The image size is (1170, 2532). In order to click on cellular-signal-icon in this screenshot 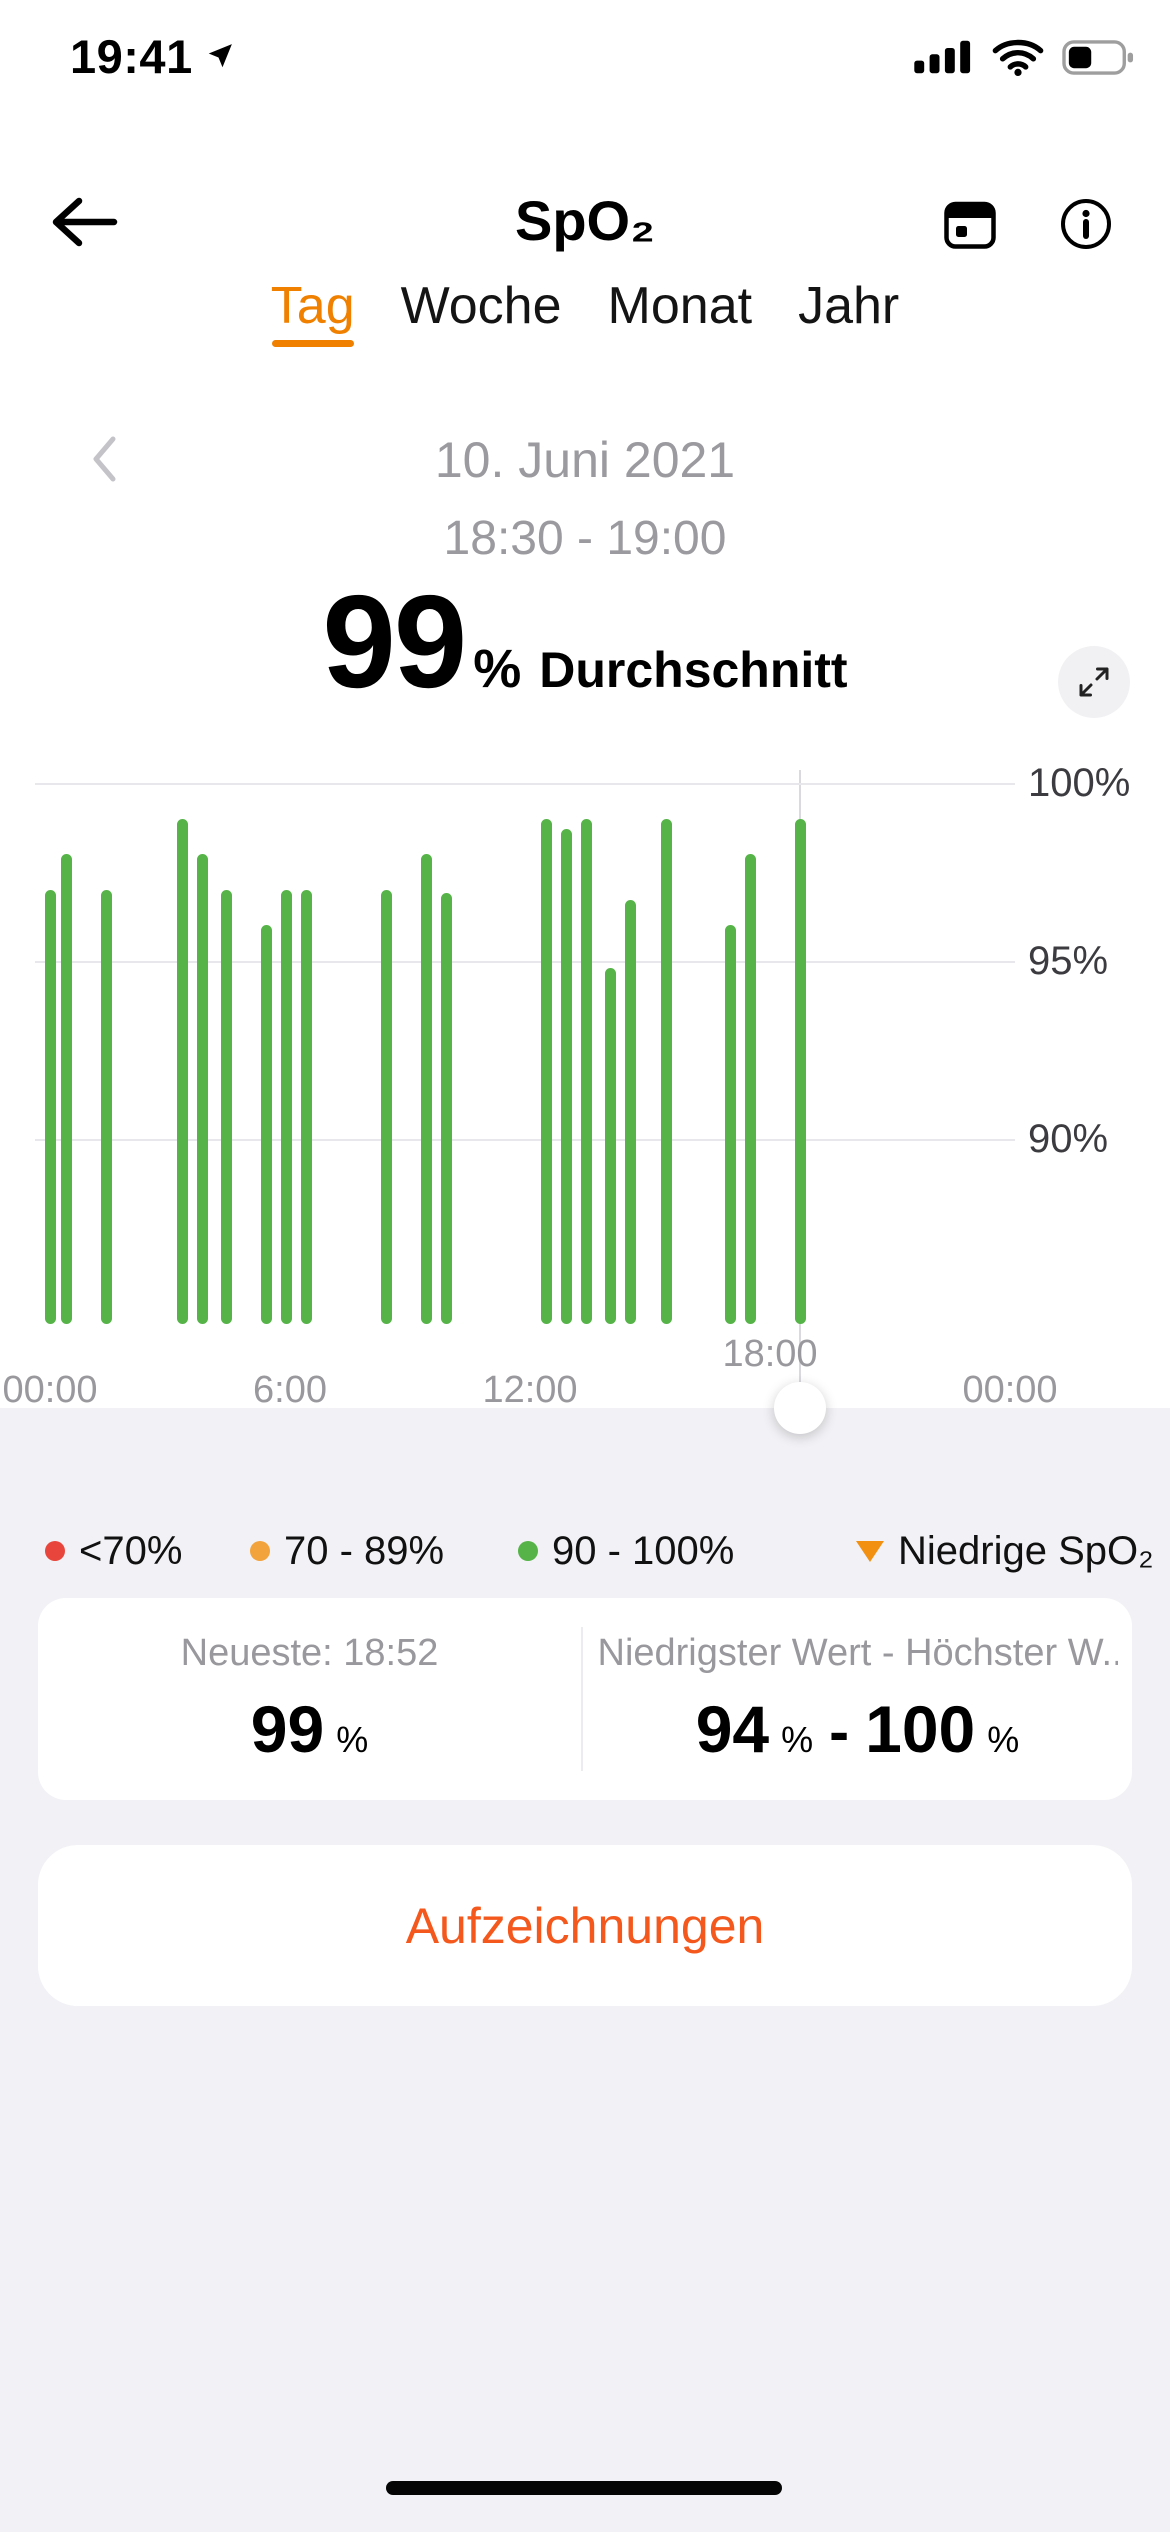, I will do `click(942, 57)`.